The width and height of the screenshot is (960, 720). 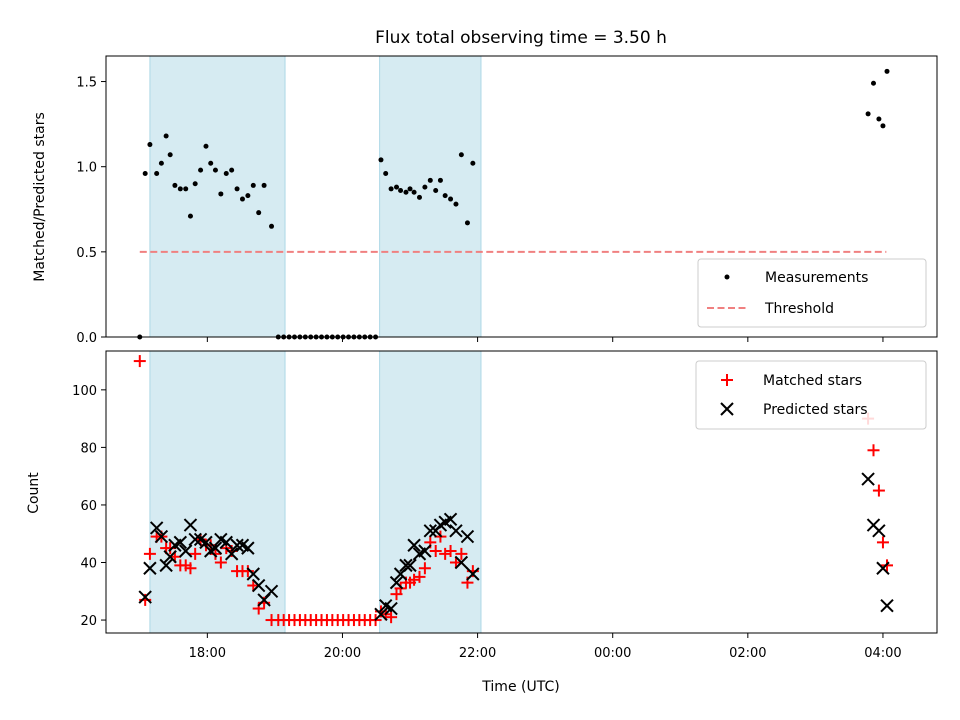 What do you see at coordinates (799, 309) in the screenshot?
I see `legend-threshold-label: Threshold` at bounding box center [799, 309].